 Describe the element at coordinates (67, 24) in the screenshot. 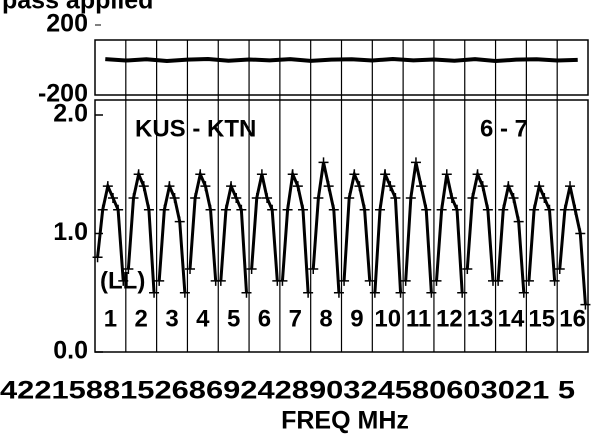

I see `phase-tick-label: 200` at that location.